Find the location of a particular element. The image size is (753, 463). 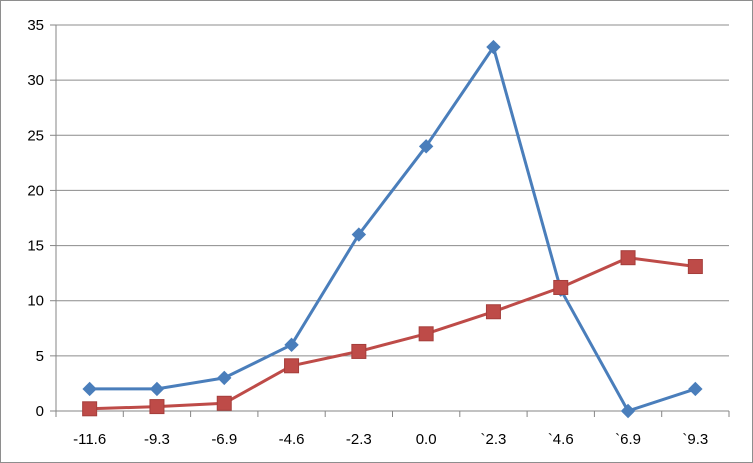

x-tick-labels: -11.6 -9.3 -6.9 -4.6 -2.3 0.0 `2.3 `4.6 `6.9 `9.3 is located at coordinates (390, 439).